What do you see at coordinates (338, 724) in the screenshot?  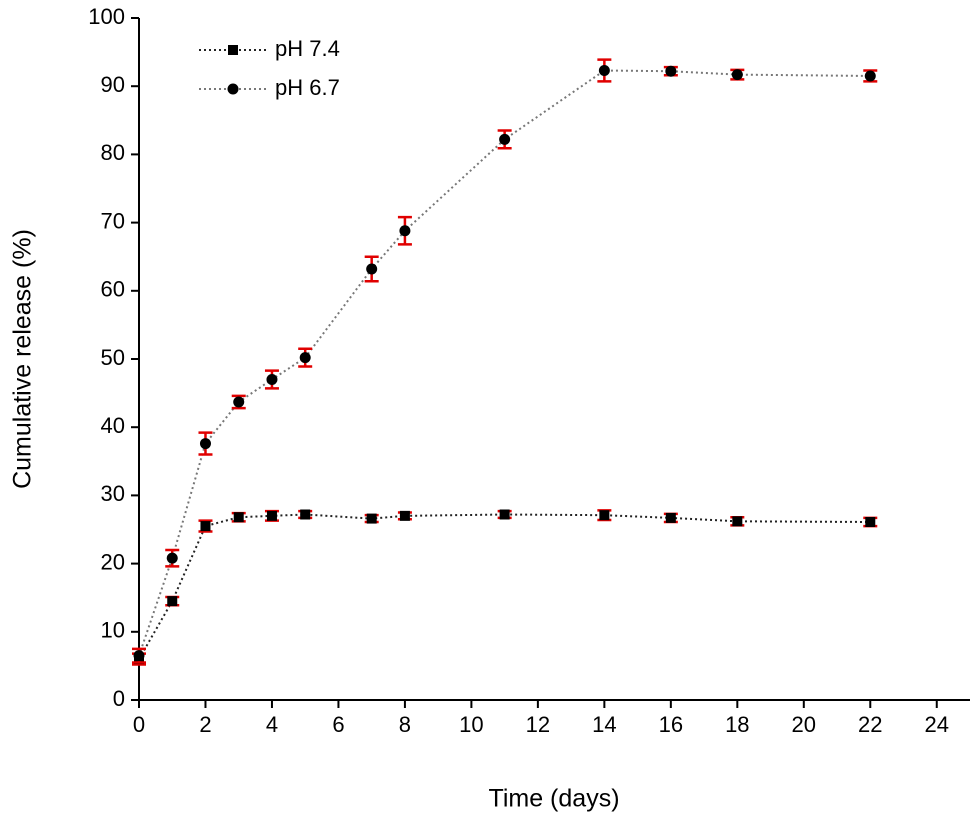 I see `x-tick-label: 6` at bounding box center [338, 724].